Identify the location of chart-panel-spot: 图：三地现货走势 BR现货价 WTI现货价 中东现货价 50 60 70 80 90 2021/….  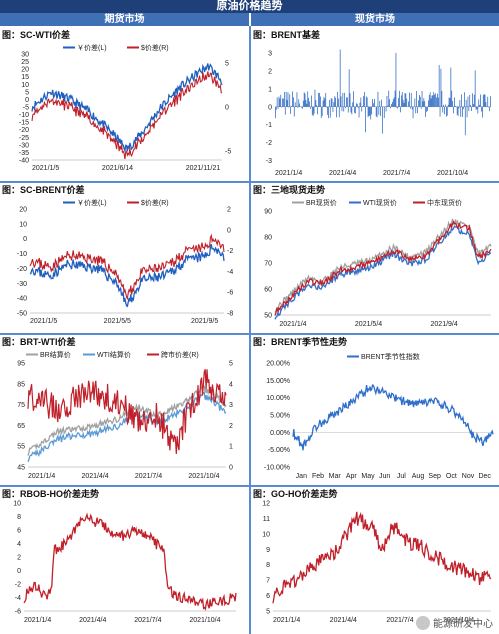
(375, 258).